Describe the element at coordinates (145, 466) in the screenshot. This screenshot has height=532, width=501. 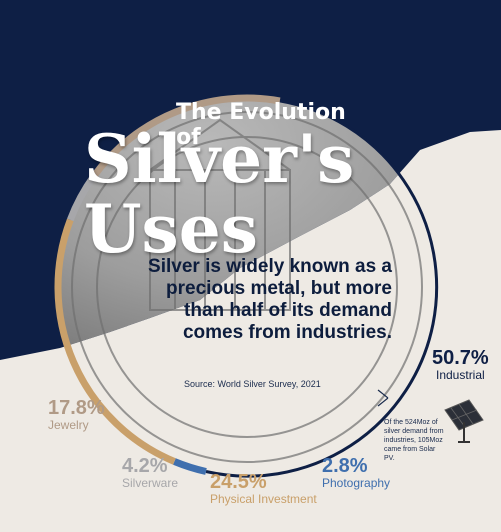
I see `silverware-percent: 4.2%` at that location.